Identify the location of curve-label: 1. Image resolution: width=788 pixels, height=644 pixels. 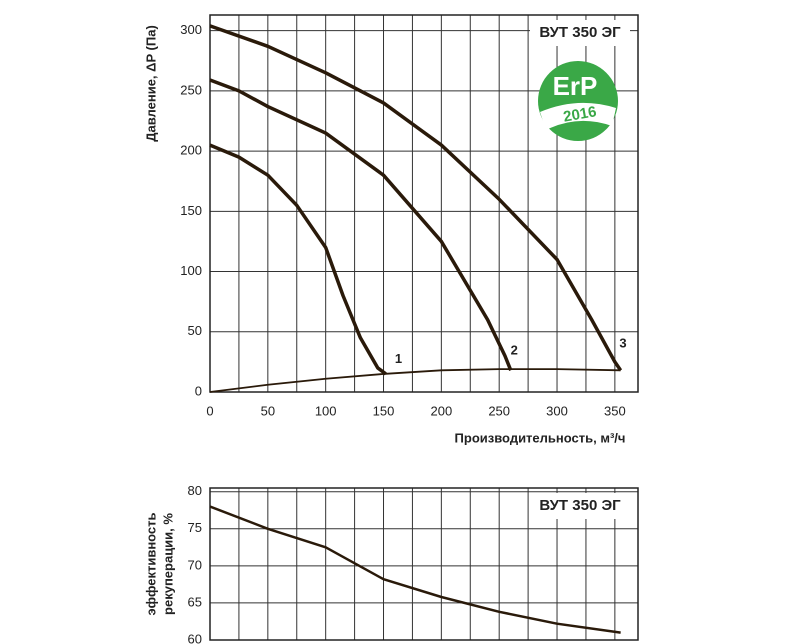
(398, 358).